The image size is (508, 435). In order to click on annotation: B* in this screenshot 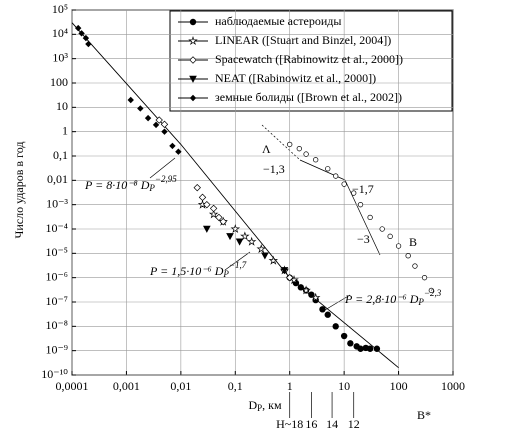, I will do `click(424, 415)`.